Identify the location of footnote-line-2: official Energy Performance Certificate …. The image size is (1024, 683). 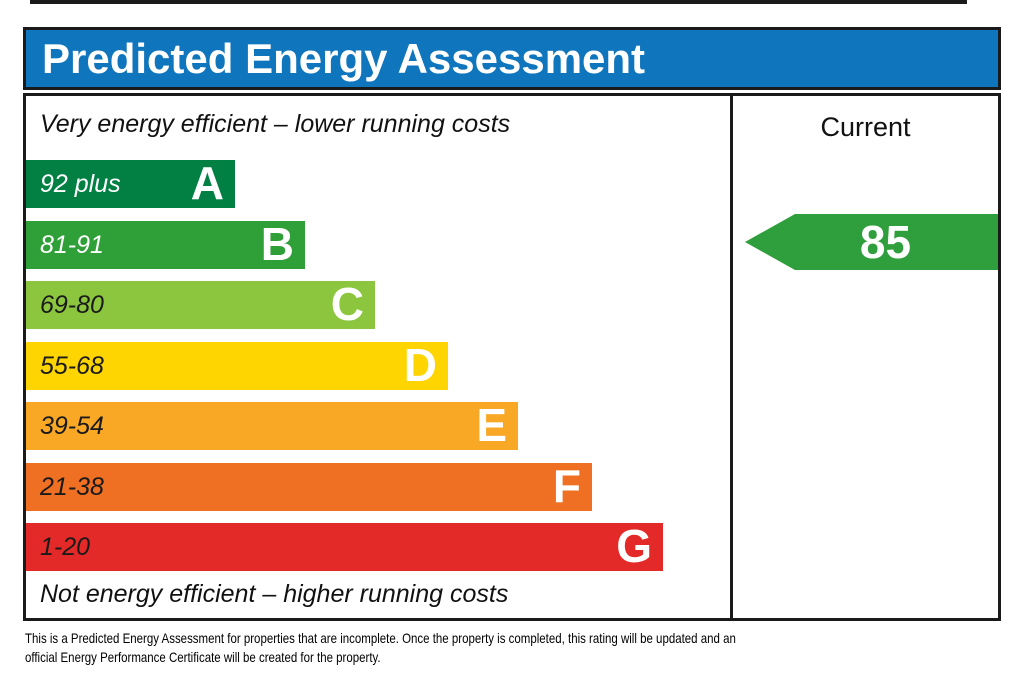
(203, 657).